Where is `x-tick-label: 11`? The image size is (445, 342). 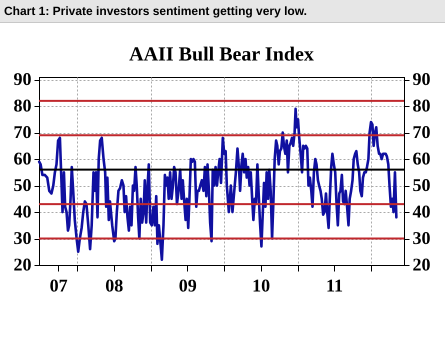
x-tick-label: 11 is located at coordinates (335, 286).